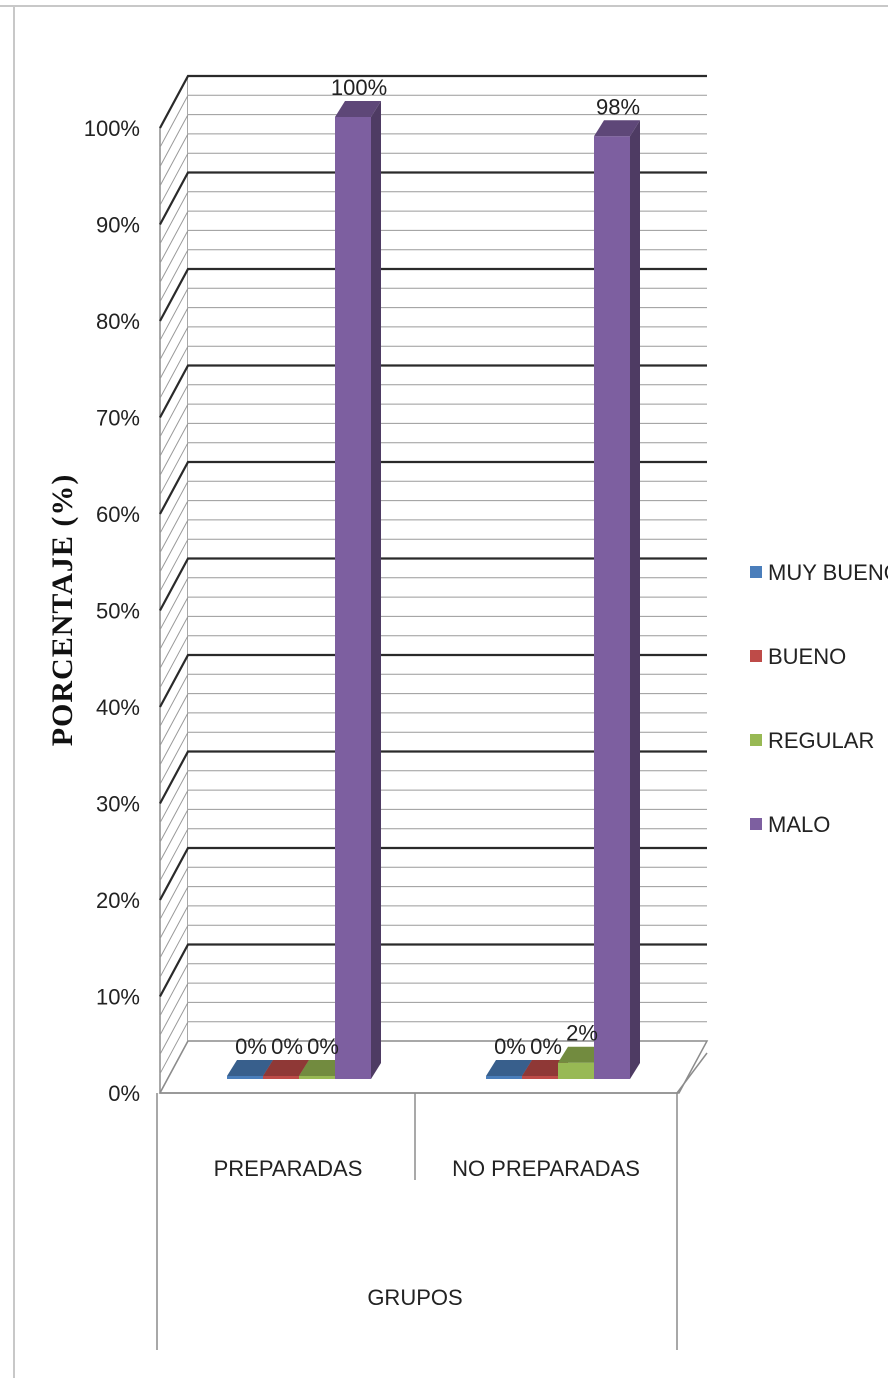  What do you see at coordinates (118, 611) in the screenshot?
I see `y-tick-label: 50%` at bounding box center [118, 611].